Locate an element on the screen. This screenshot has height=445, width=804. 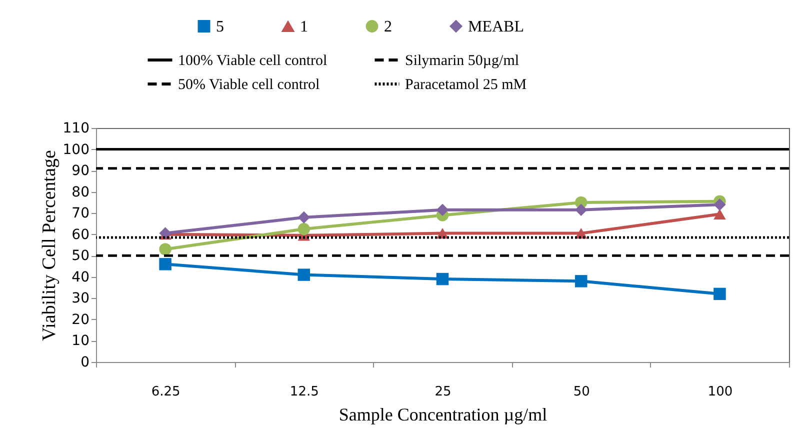
y-tick-label: 110 is located at coordinates (76, 128).